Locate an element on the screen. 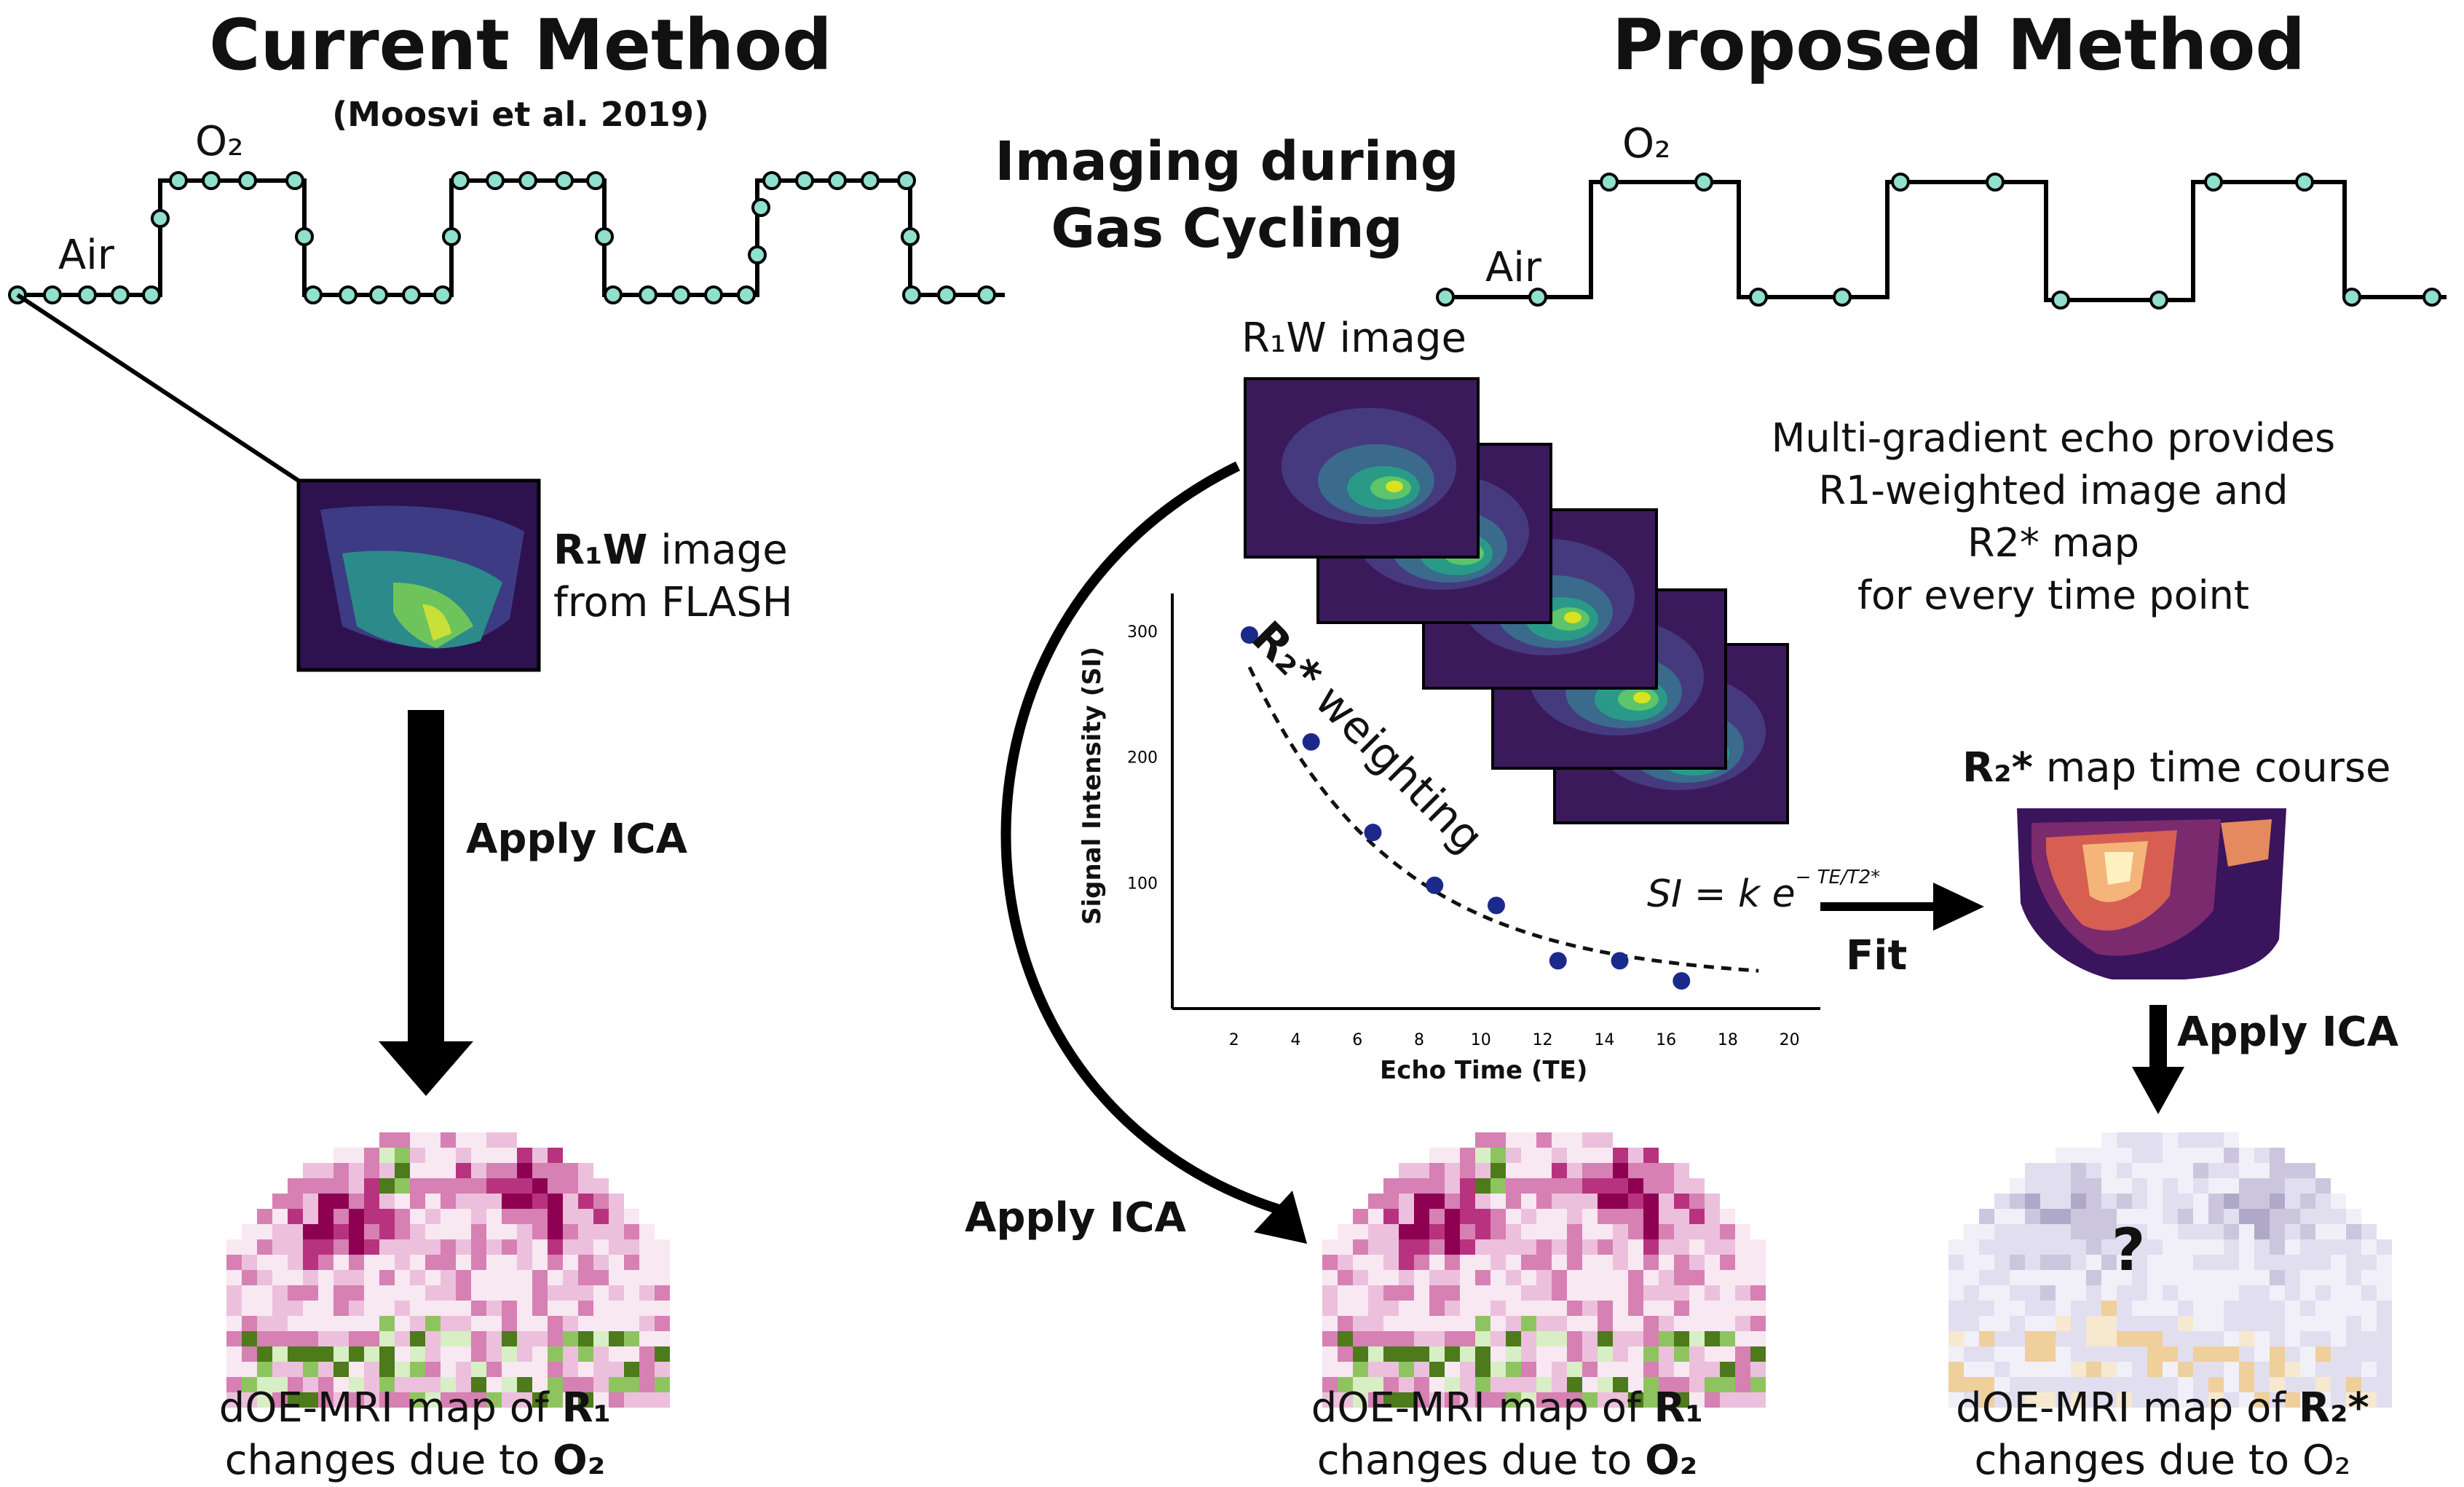 This screenshot has width=2464, height=1487. r1w-bold: R₁W is located at coordinates (600, 550).